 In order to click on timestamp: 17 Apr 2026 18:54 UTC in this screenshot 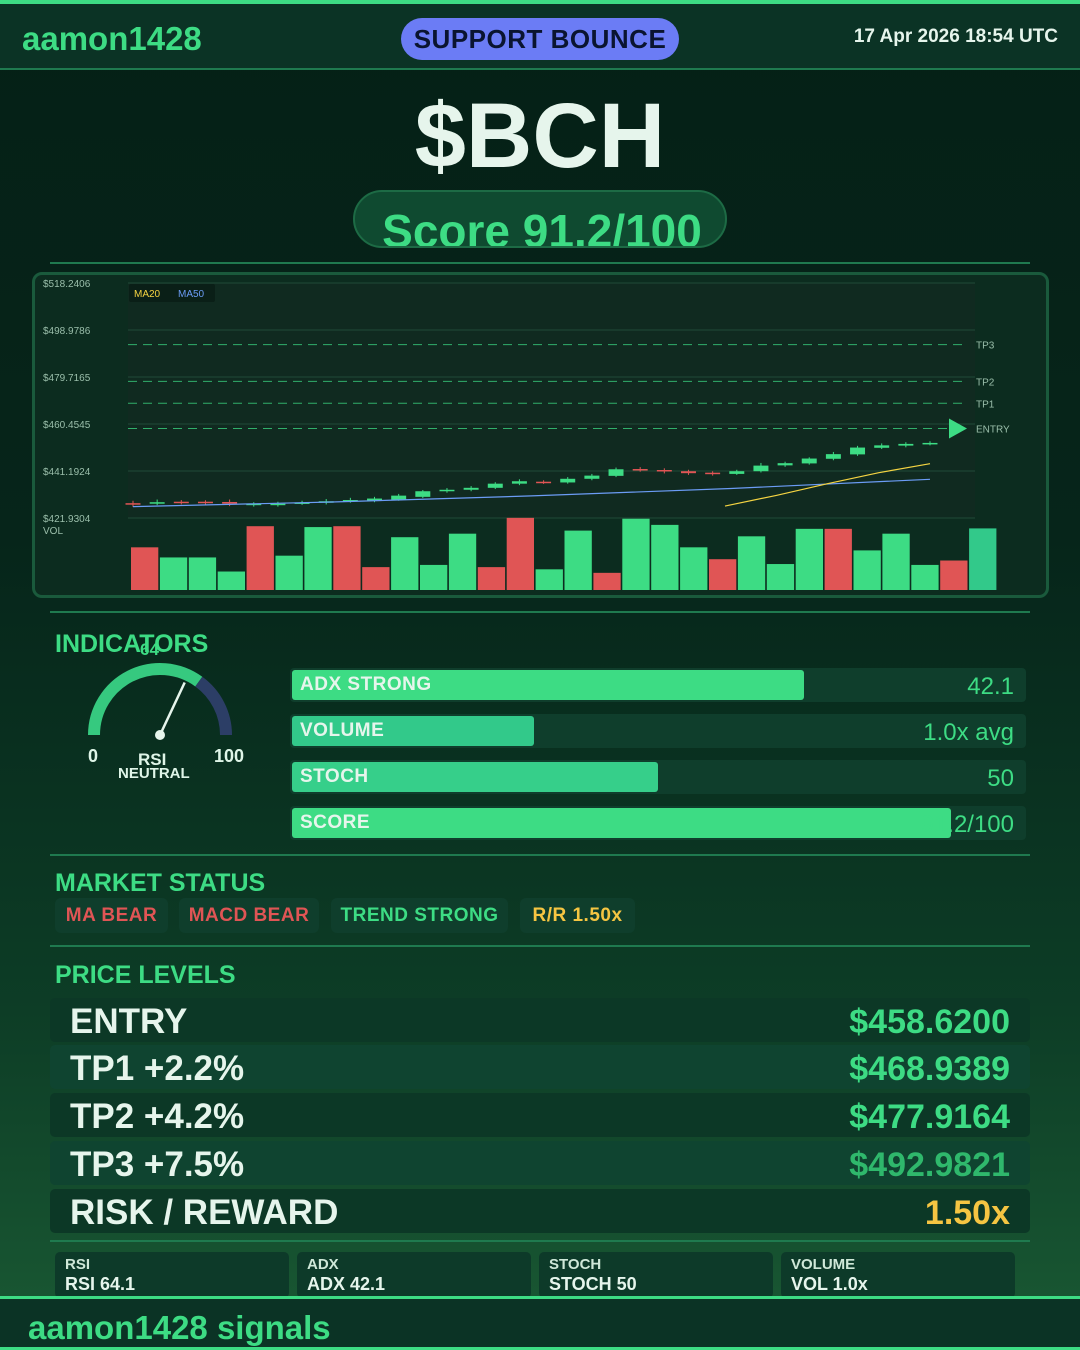, I will do `click(955, 36)`.